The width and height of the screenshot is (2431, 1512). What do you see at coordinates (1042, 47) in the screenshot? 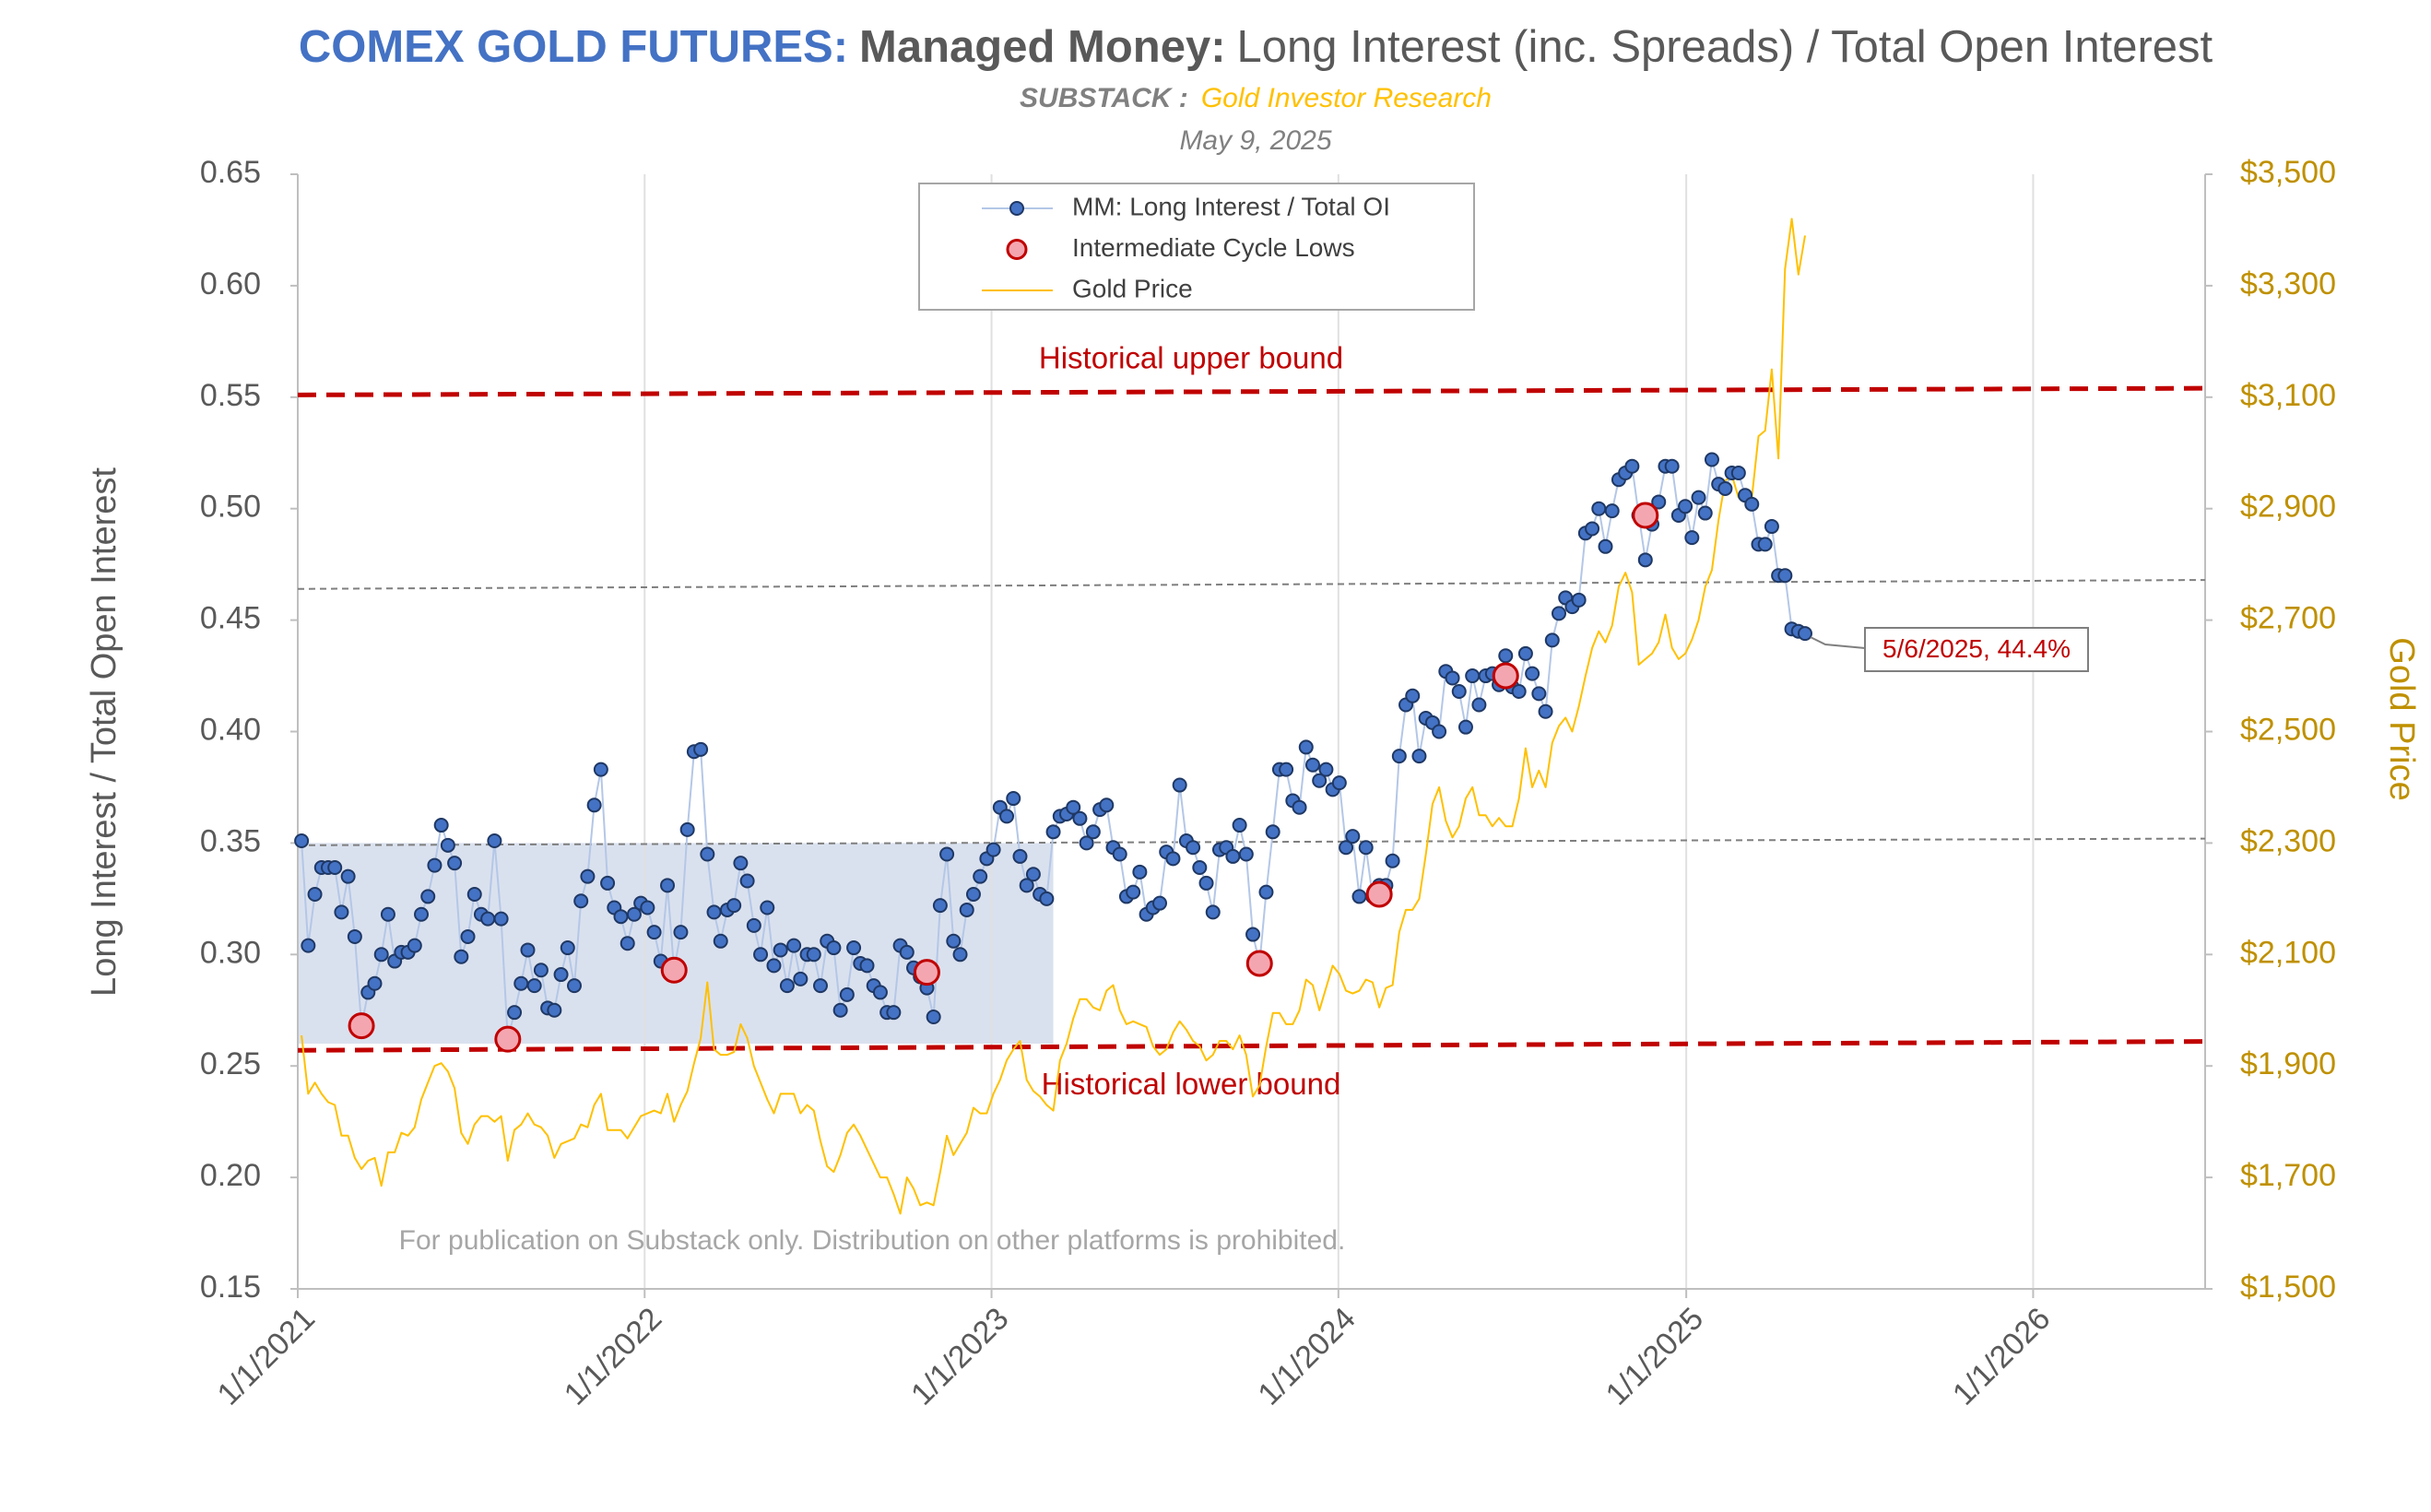
I see `title-highlight: Managed Money:` at bounding box center [1042, 47].